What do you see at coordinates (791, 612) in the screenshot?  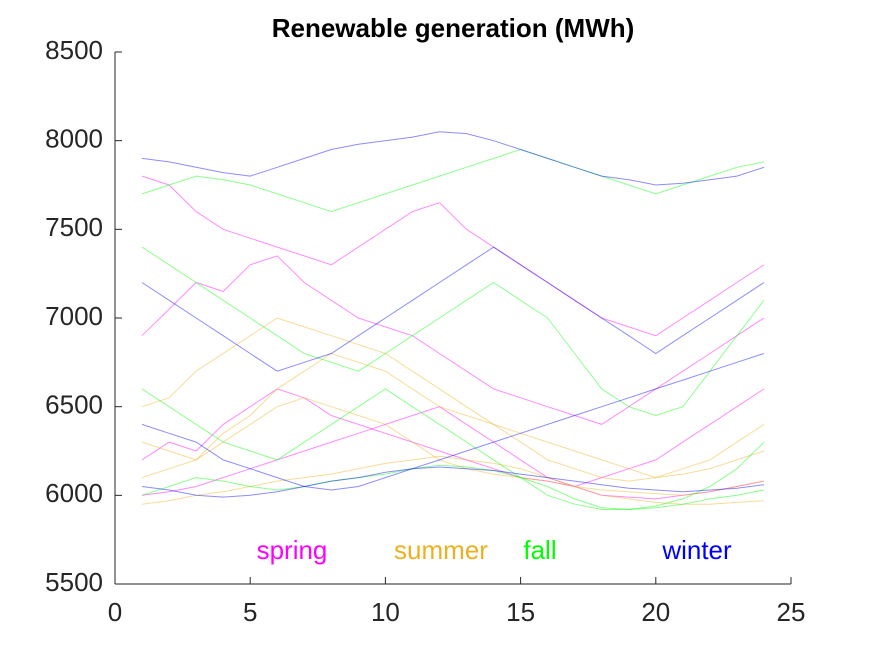 I see `x-tick-label: 25` at bounding box center [791, 612].